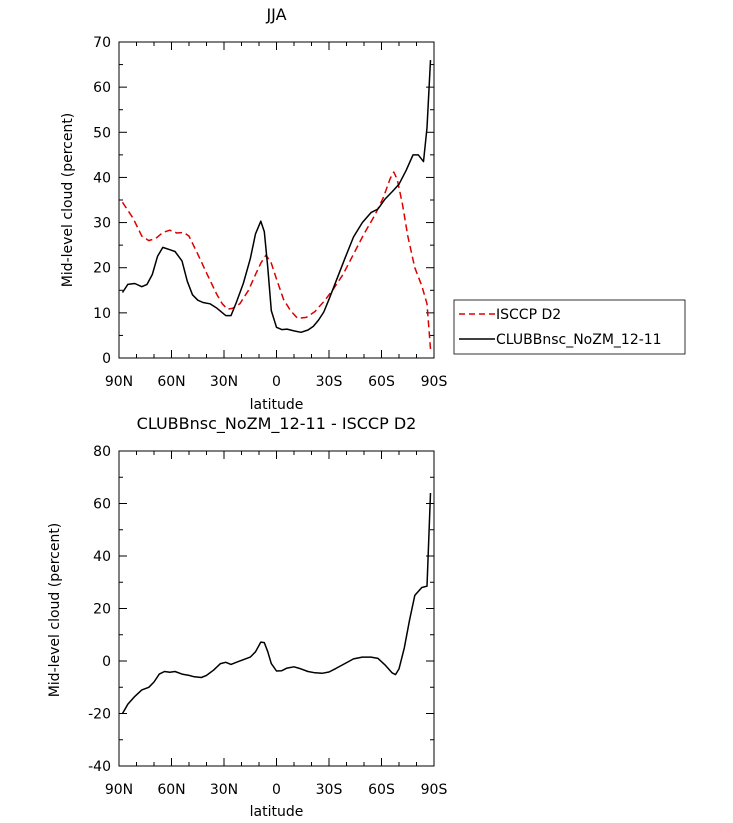 Image resolution: width=733 pixels, height=823 pixels. What do you see at coordinates (102, 224) in the screenshot?
I see `top-y-tick-label: 30` at bounding box center [102, 224].